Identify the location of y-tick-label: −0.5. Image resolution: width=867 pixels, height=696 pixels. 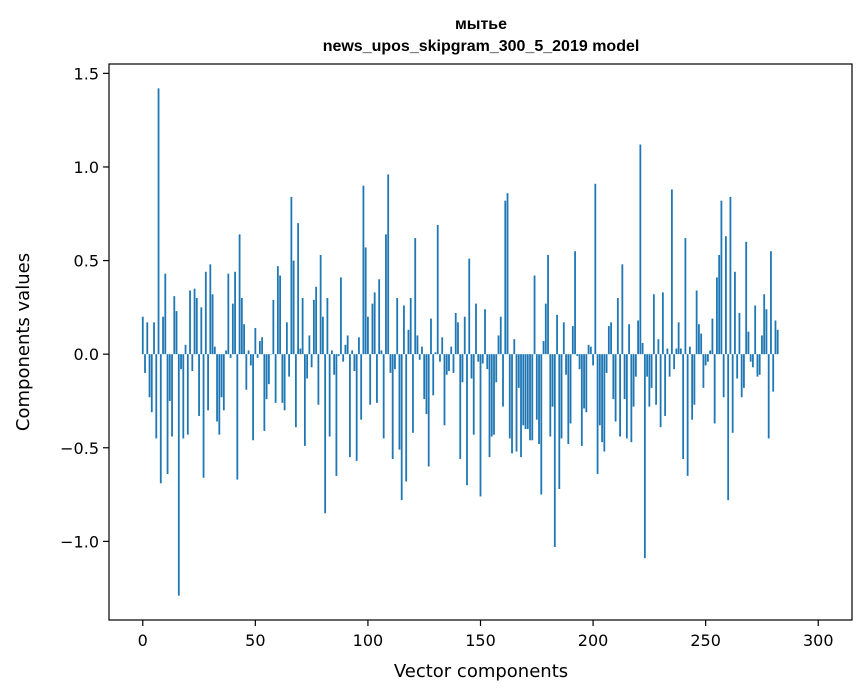
(79, 448).